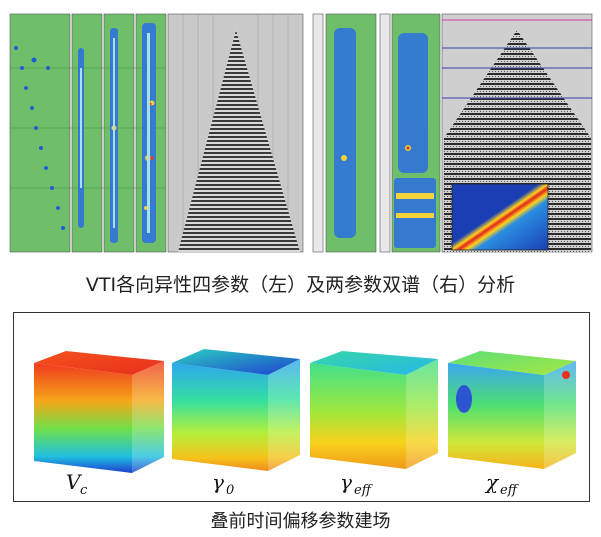  What do you see at coordinates (517, 133) in the screenshot?
I see `right-seismic-gather` at bounding box center [517, 133].